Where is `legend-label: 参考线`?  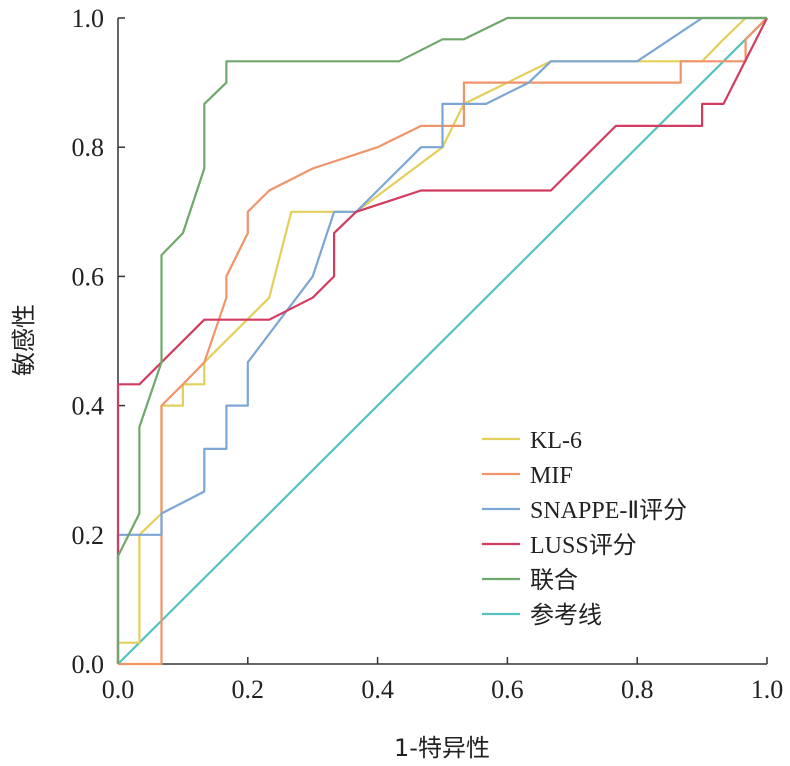
legend-label: 参考线 is located at coordinates (566, 615).